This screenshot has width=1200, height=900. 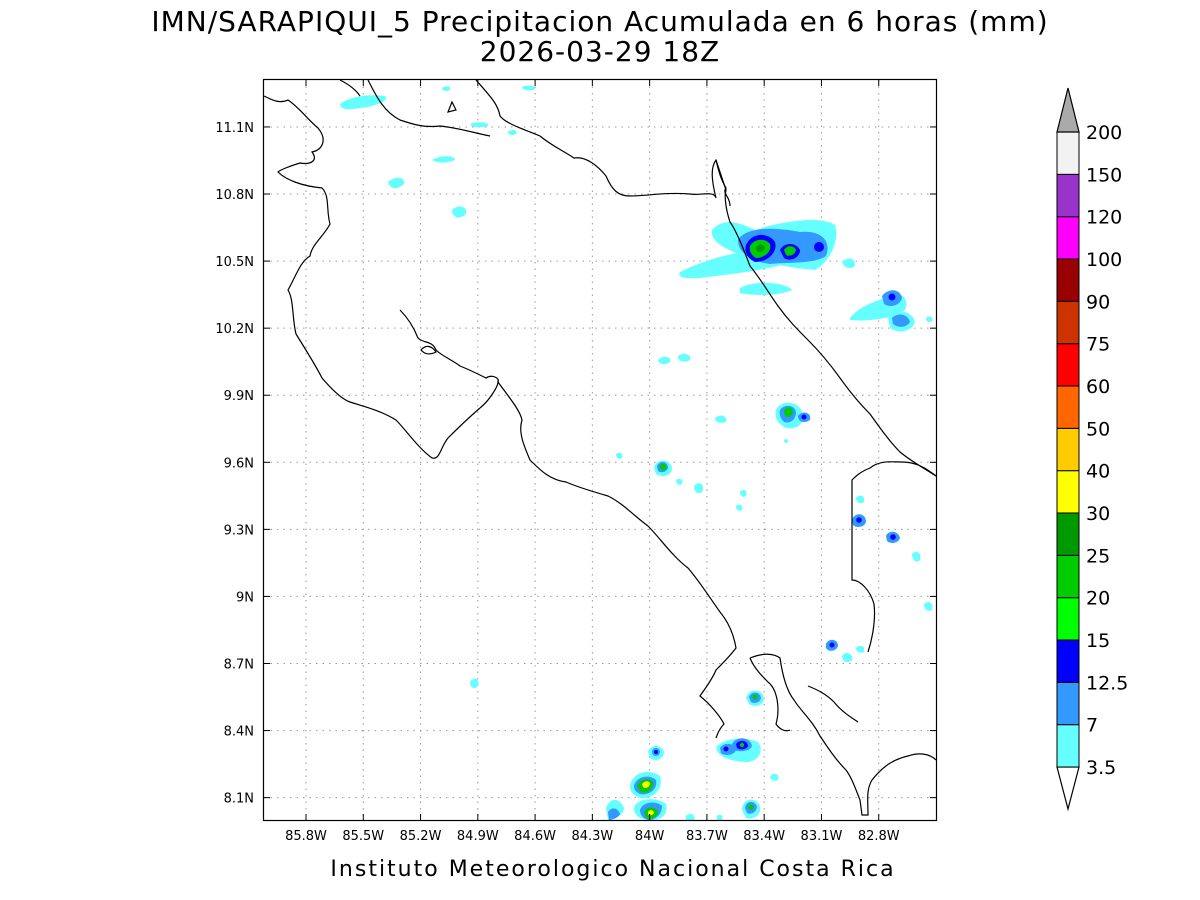 What do you see at coordinates (1104, 218) in the screenshot?
I see `colorbar-label: 120` at bounding box center [1104, 218].